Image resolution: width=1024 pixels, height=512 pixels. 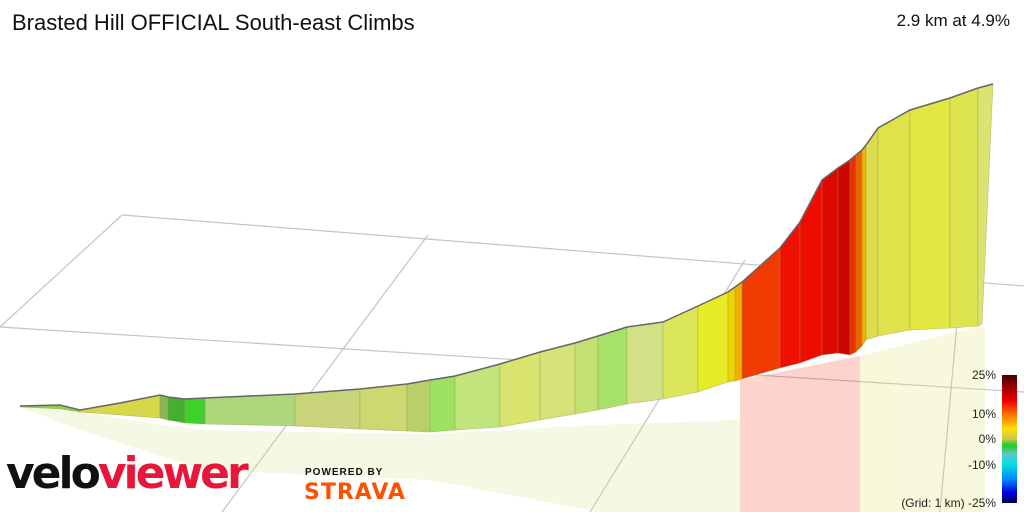 I want to click on gradient-color-scale, so click(x=1009, y=439).